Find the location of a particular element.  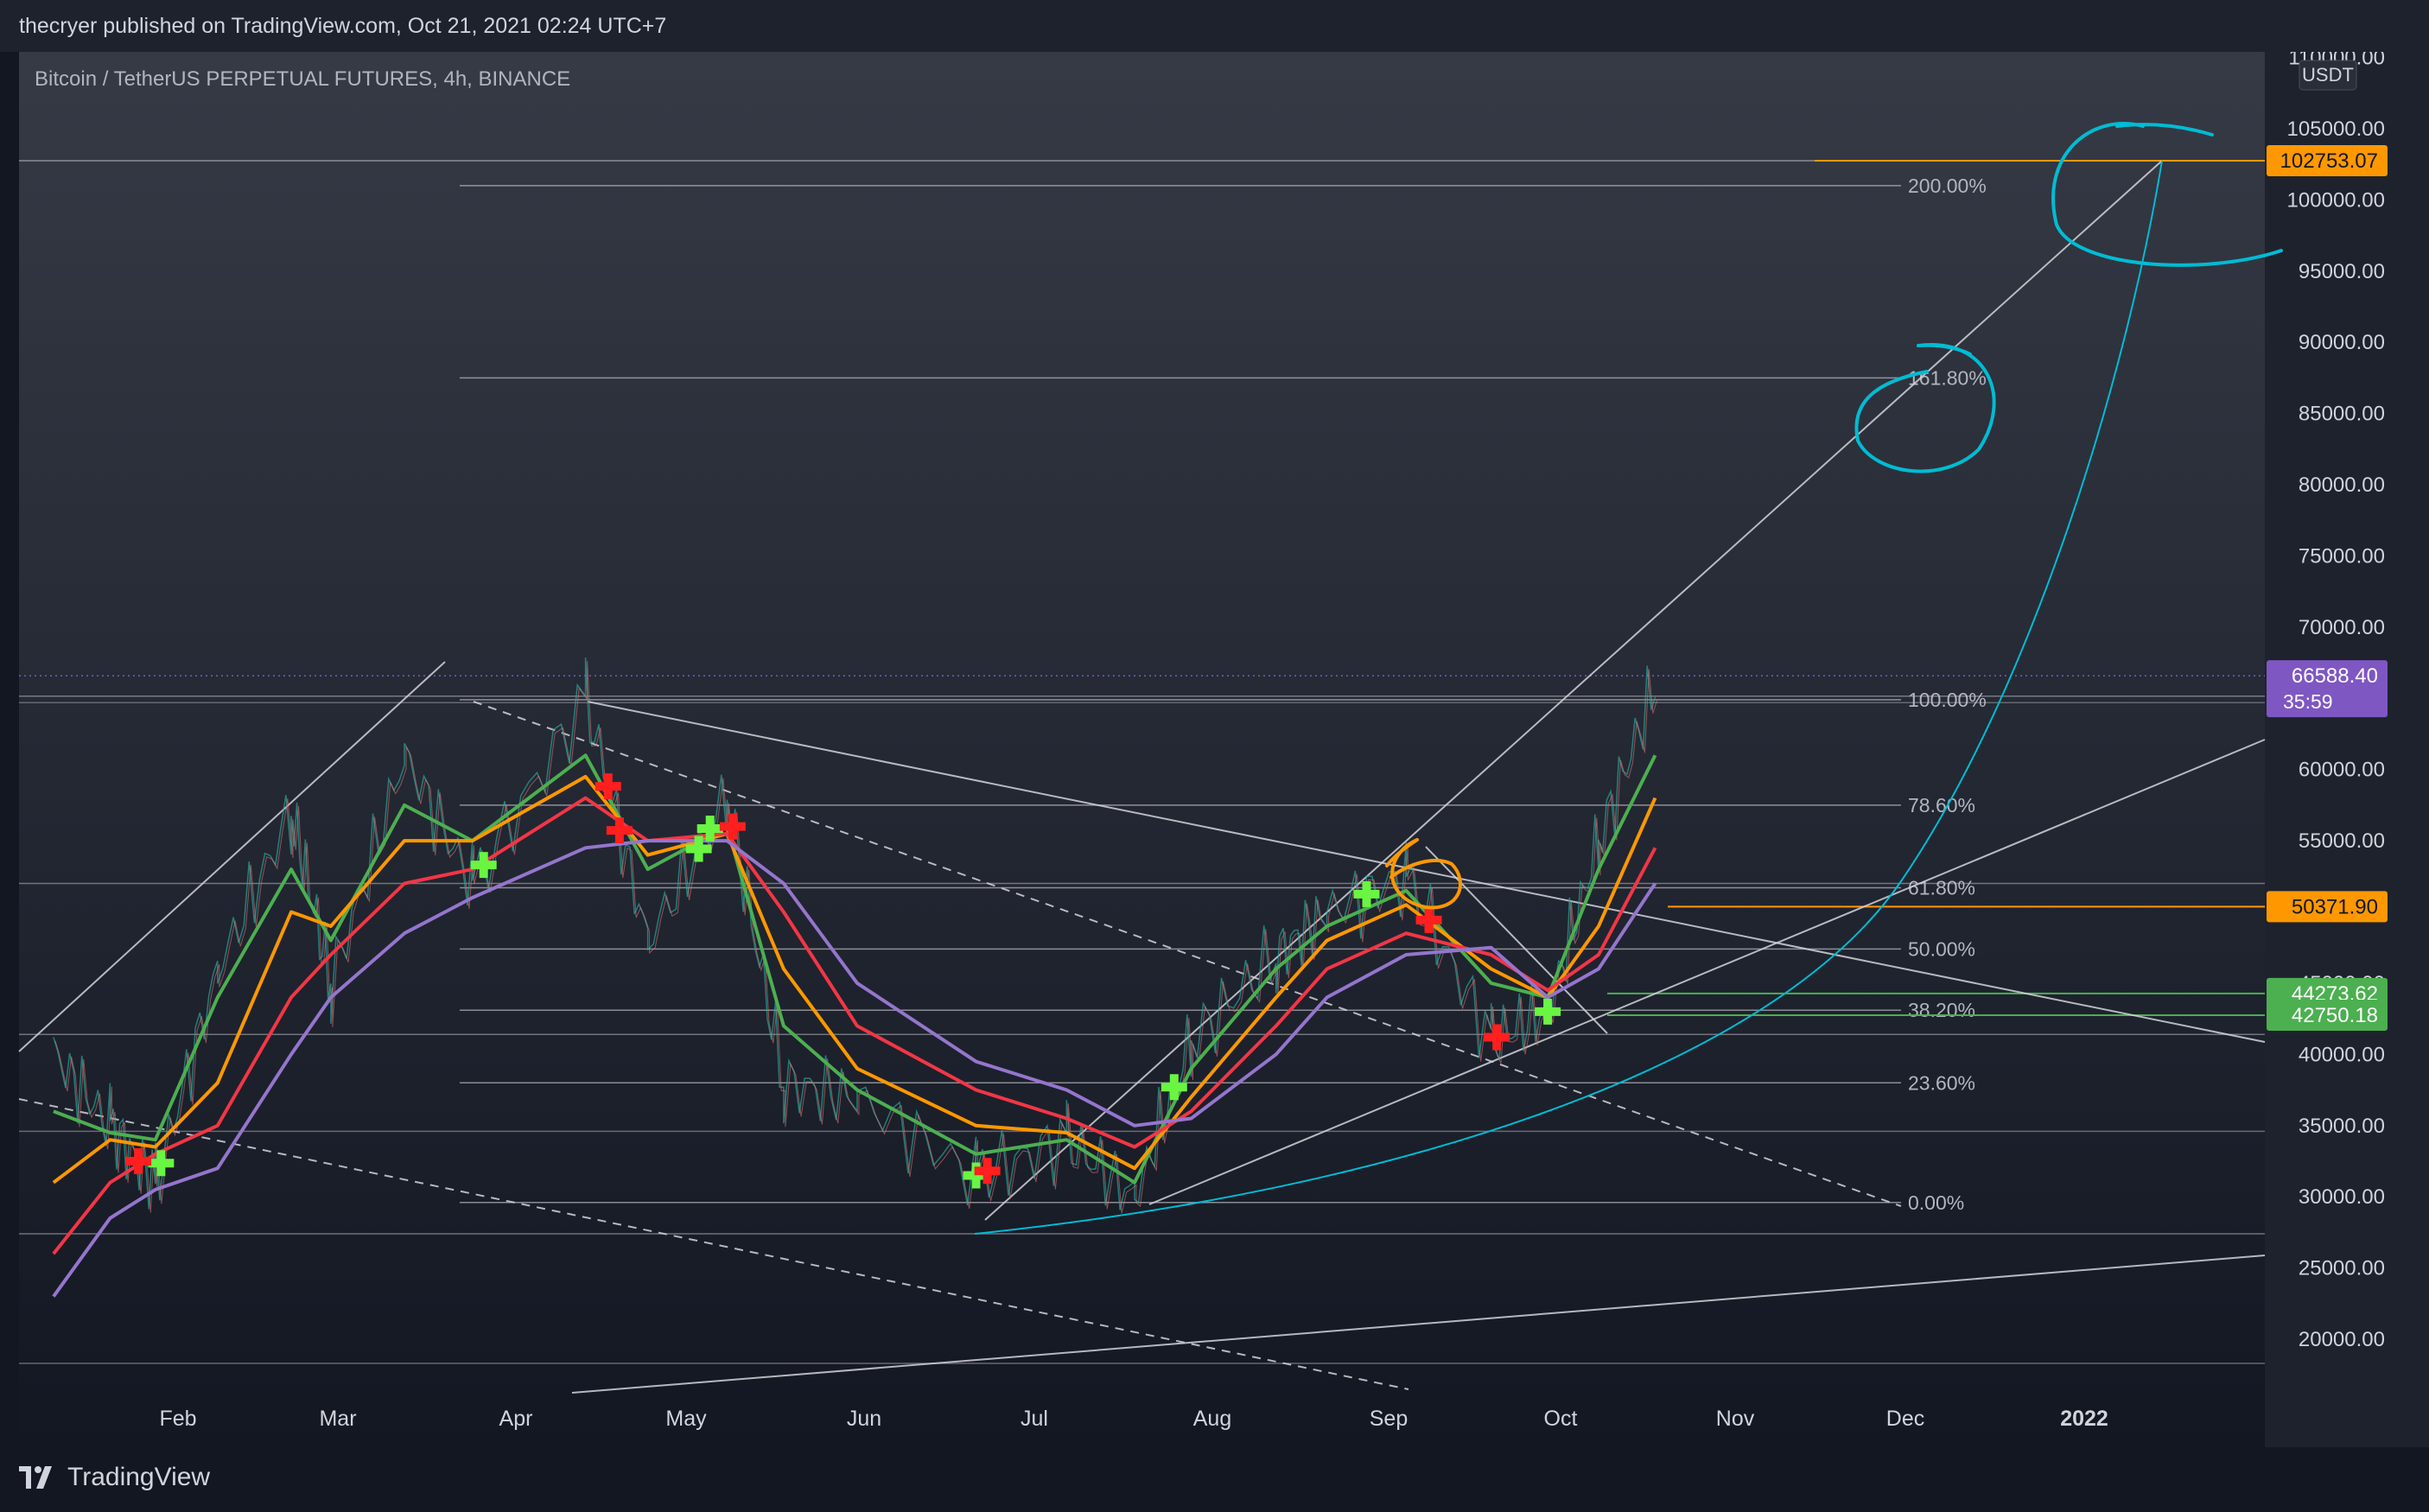

fib-level-label: 0.00% is located at coordinates (1936, 1202).